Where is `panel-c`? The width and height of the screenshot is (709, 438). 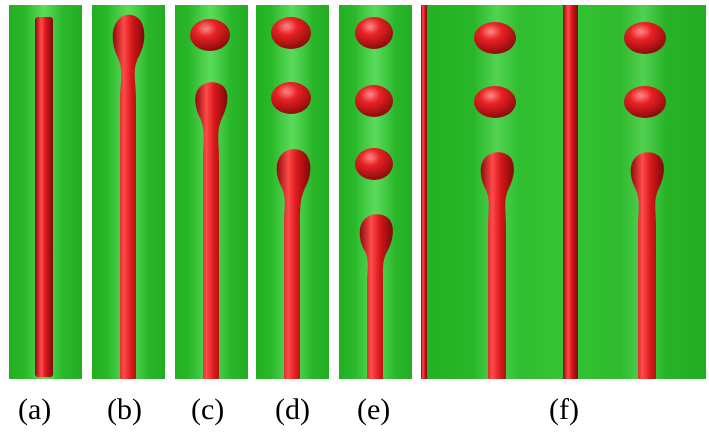 panel-c is located at coordinates (211, 192).